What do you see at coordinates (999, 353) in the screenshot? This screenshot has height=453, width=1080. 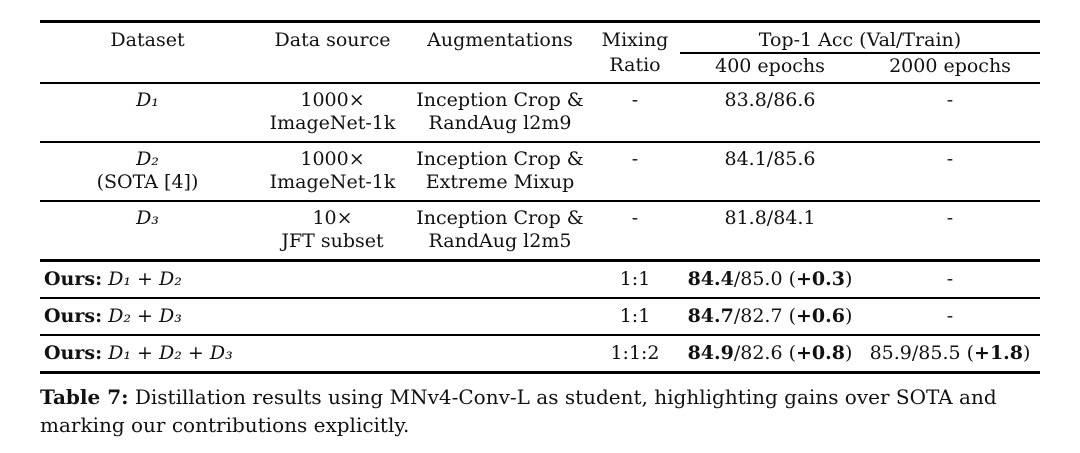 I see `acc-gain-bold: +1.8` at bounding box center [999, 353].